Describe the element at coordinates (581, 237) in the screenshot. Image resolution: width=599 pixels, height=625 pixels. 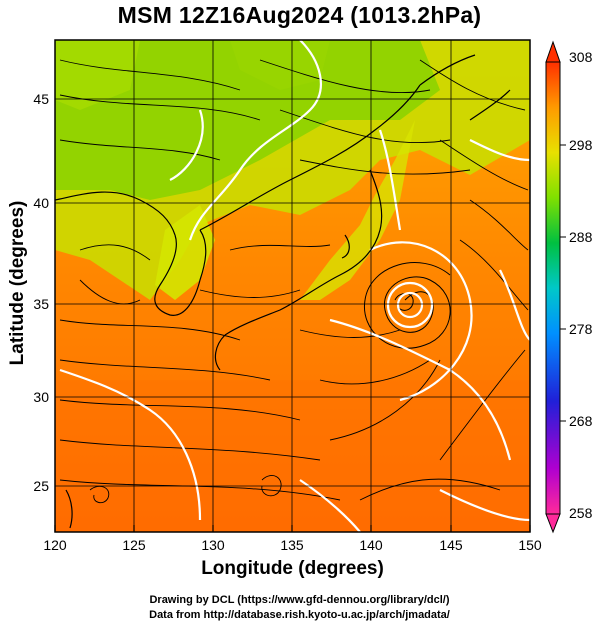
I see `colorbar-tick-label: 288` at that location.